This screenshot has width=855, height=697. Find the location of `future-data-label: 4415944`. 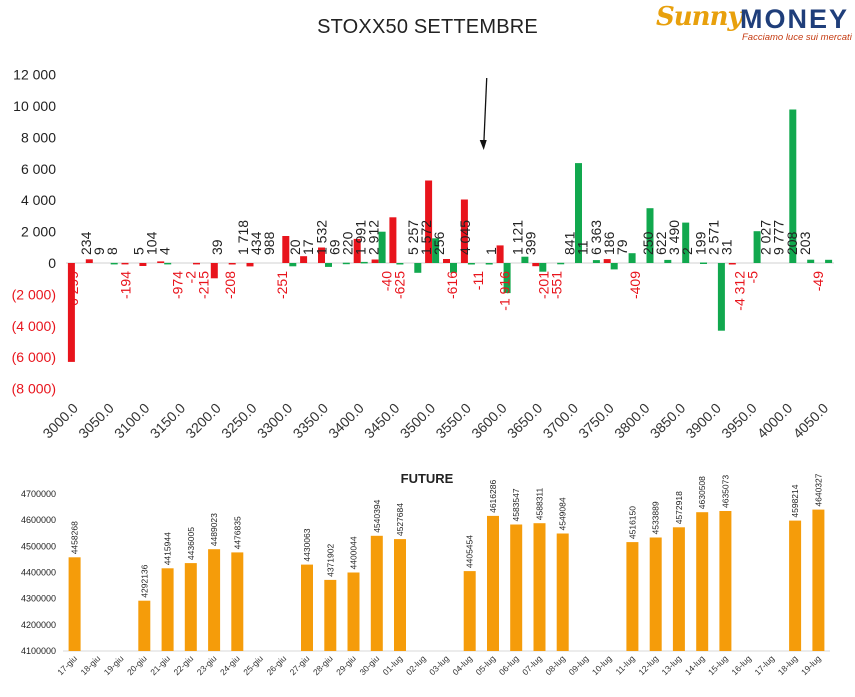

future-data-label: 4415944 is located at coordinates (168, 548).